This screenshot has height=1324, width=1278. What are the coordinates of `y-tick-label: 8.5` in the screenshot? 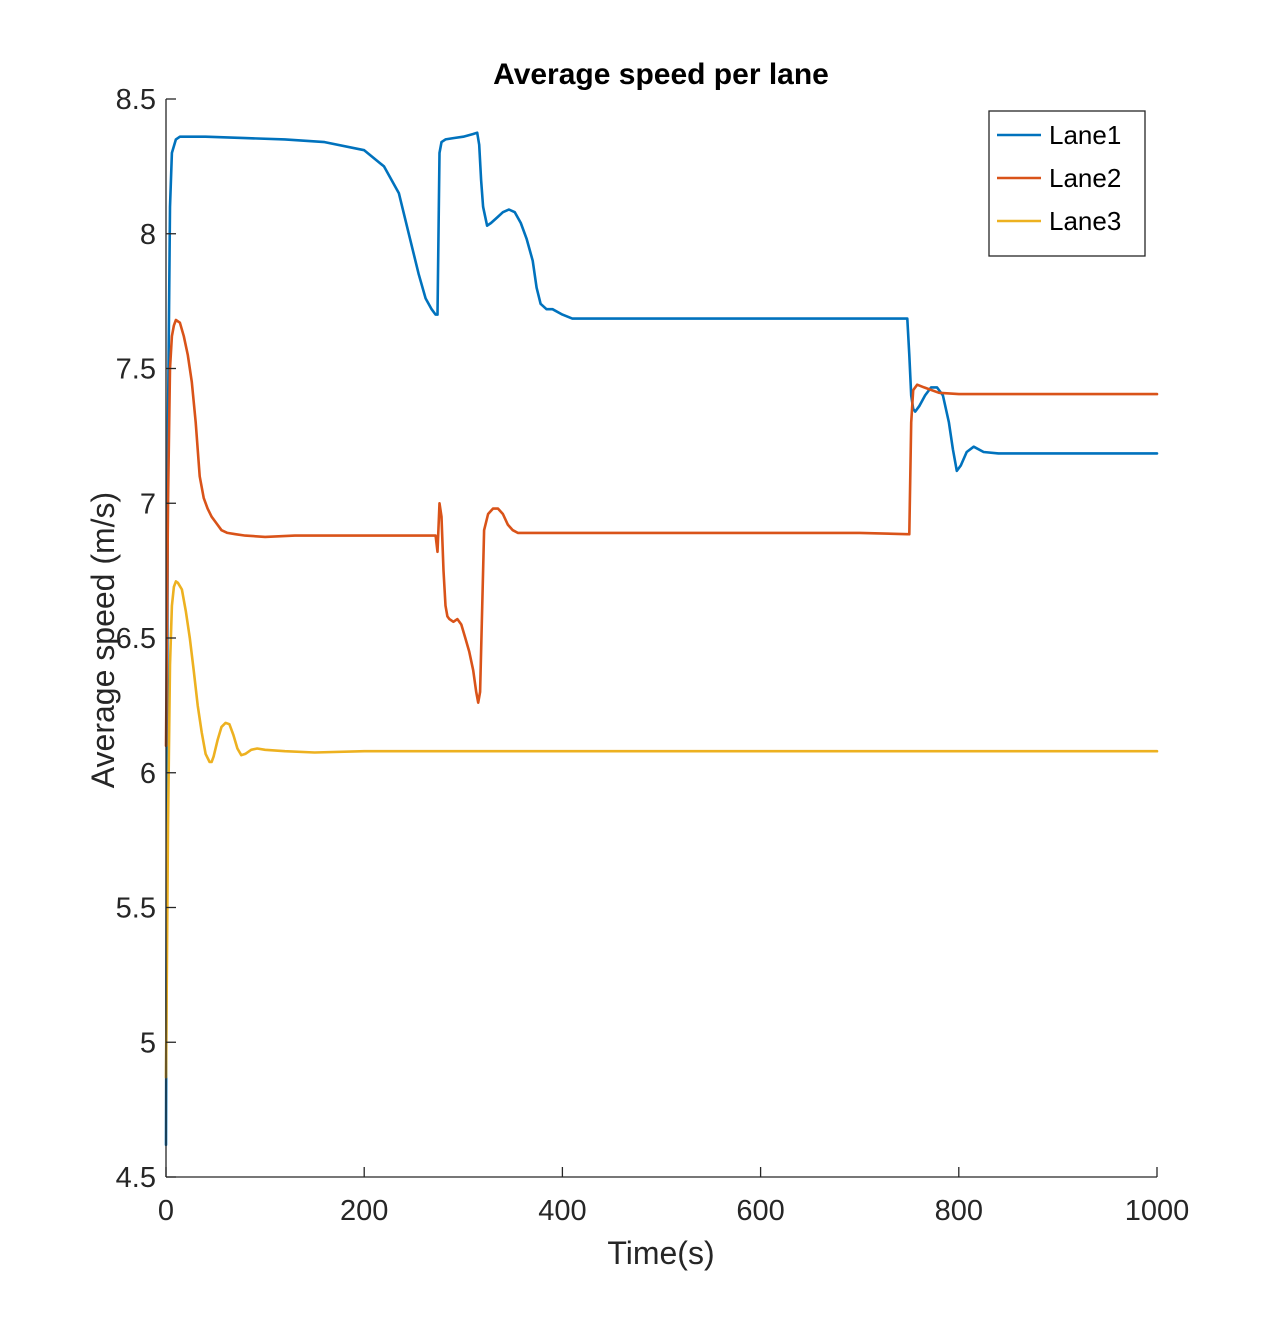 It's located at (136, 100).